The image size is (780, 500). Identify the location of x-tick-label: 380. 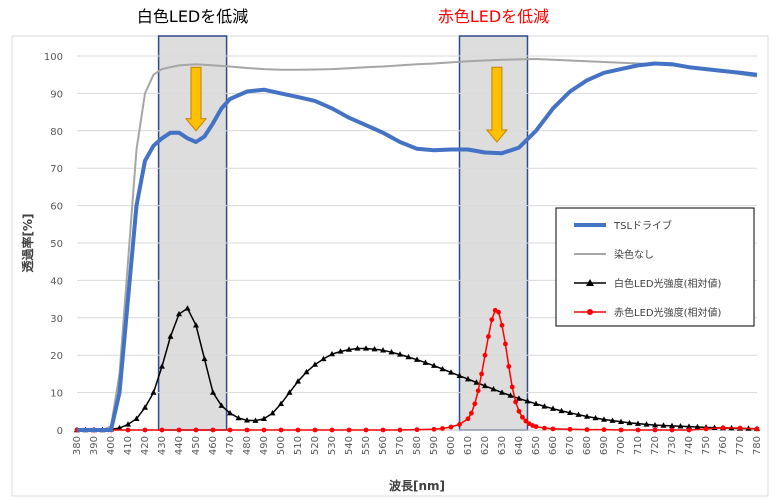
(77, 445).